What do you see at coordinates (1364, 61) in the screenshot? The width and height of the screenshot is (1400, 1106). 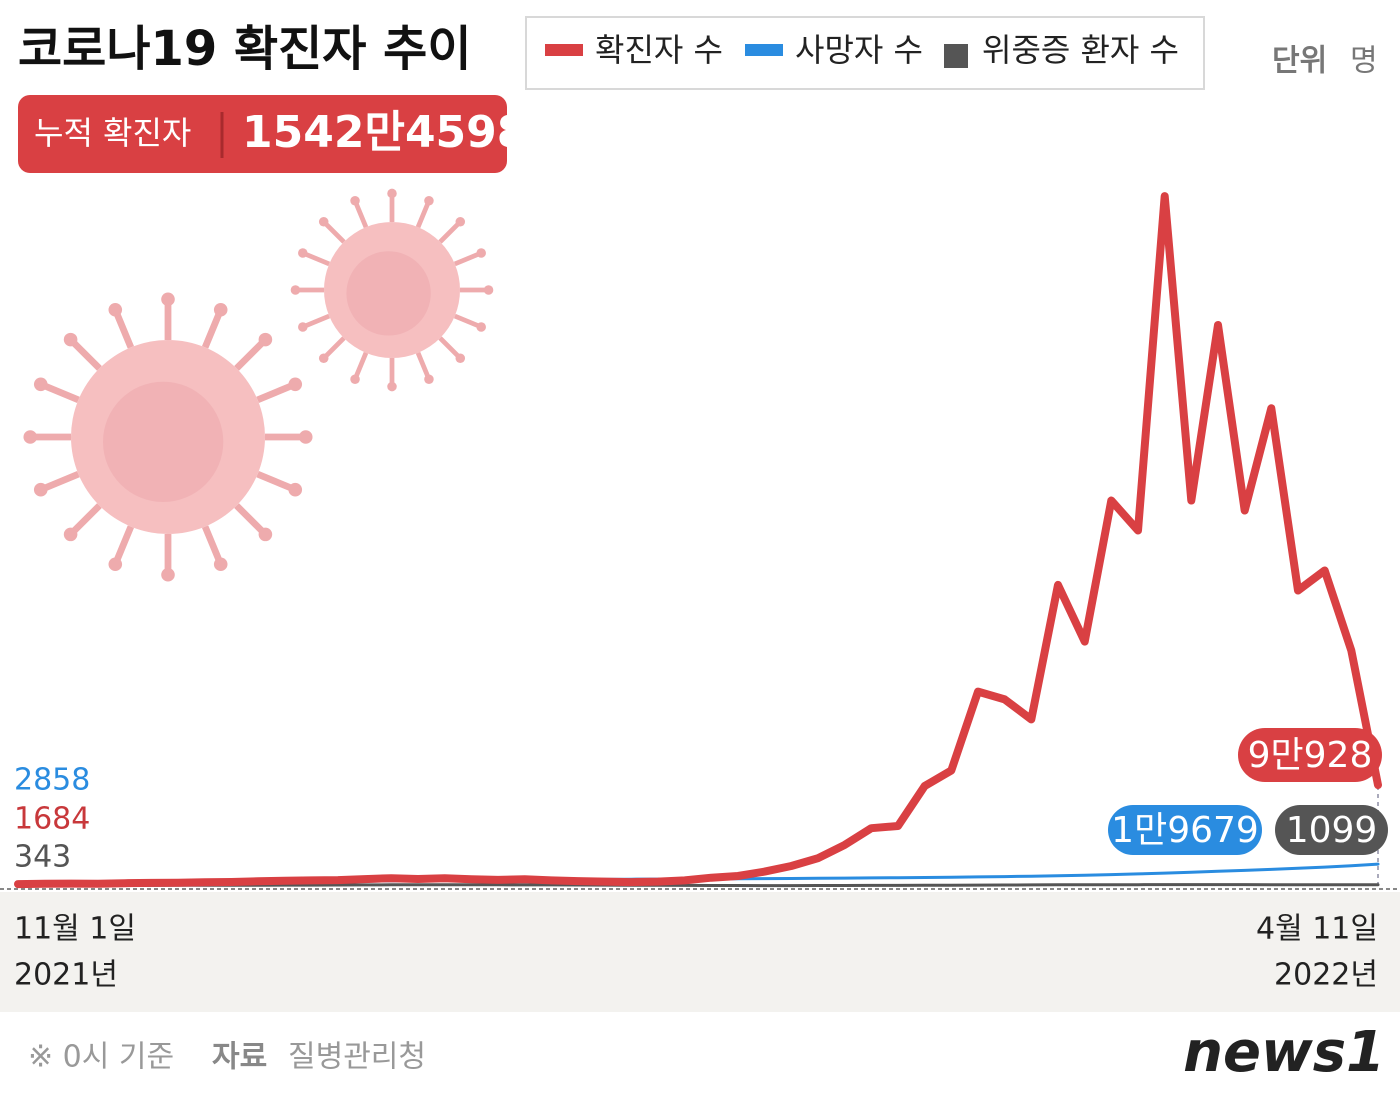 I see `unit-value: 명` at bounding box center [1364, 61].